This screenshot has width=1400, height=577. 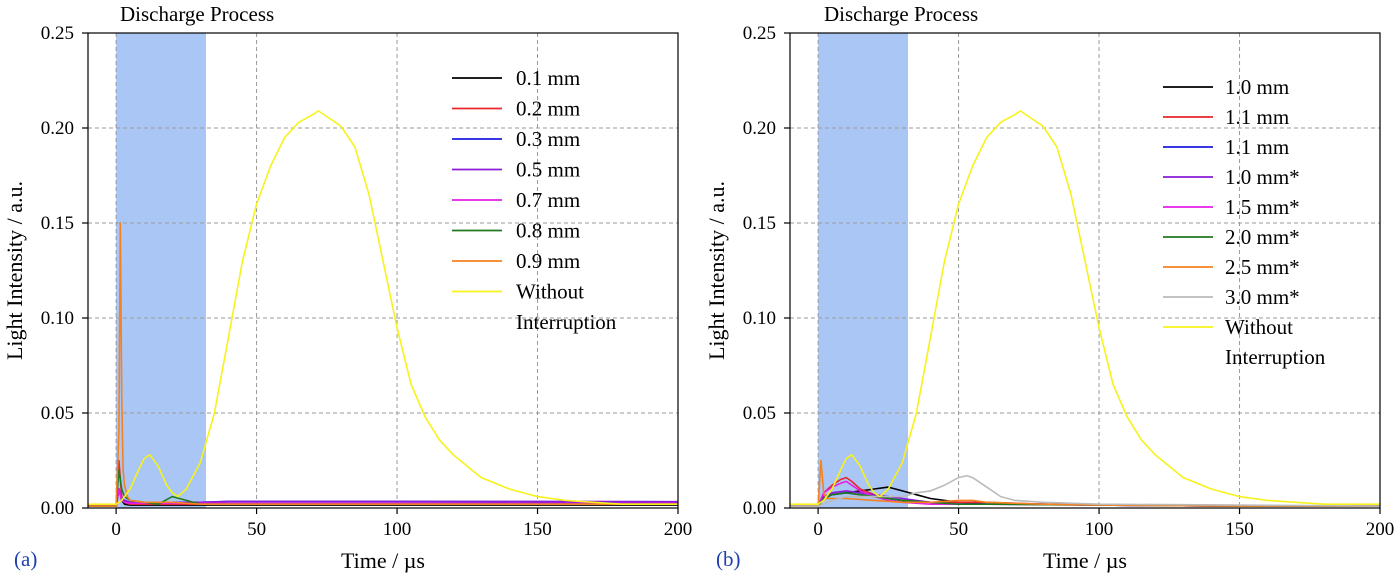 What do you see at coordinates (548, 200) in the screenshot?
I see `legend-label: 0.7 mm` at bounding box center [548, 200].